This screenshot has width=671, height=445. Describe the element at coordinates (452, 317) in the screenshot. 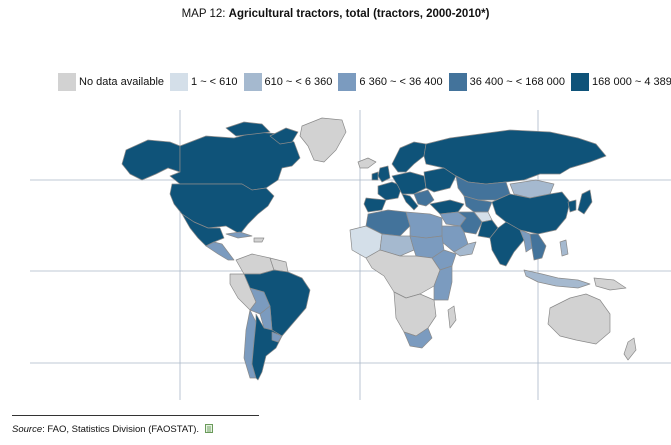

I see `country-madagascar` at that location.